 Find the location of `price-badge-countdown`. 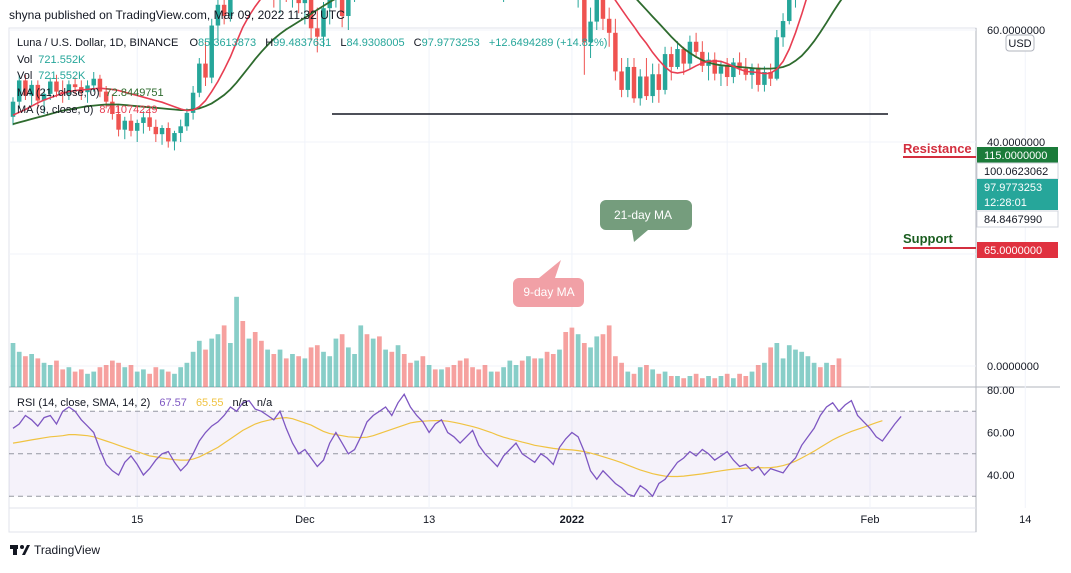

price-badge-countdown is located at coordinates (1017, 202).